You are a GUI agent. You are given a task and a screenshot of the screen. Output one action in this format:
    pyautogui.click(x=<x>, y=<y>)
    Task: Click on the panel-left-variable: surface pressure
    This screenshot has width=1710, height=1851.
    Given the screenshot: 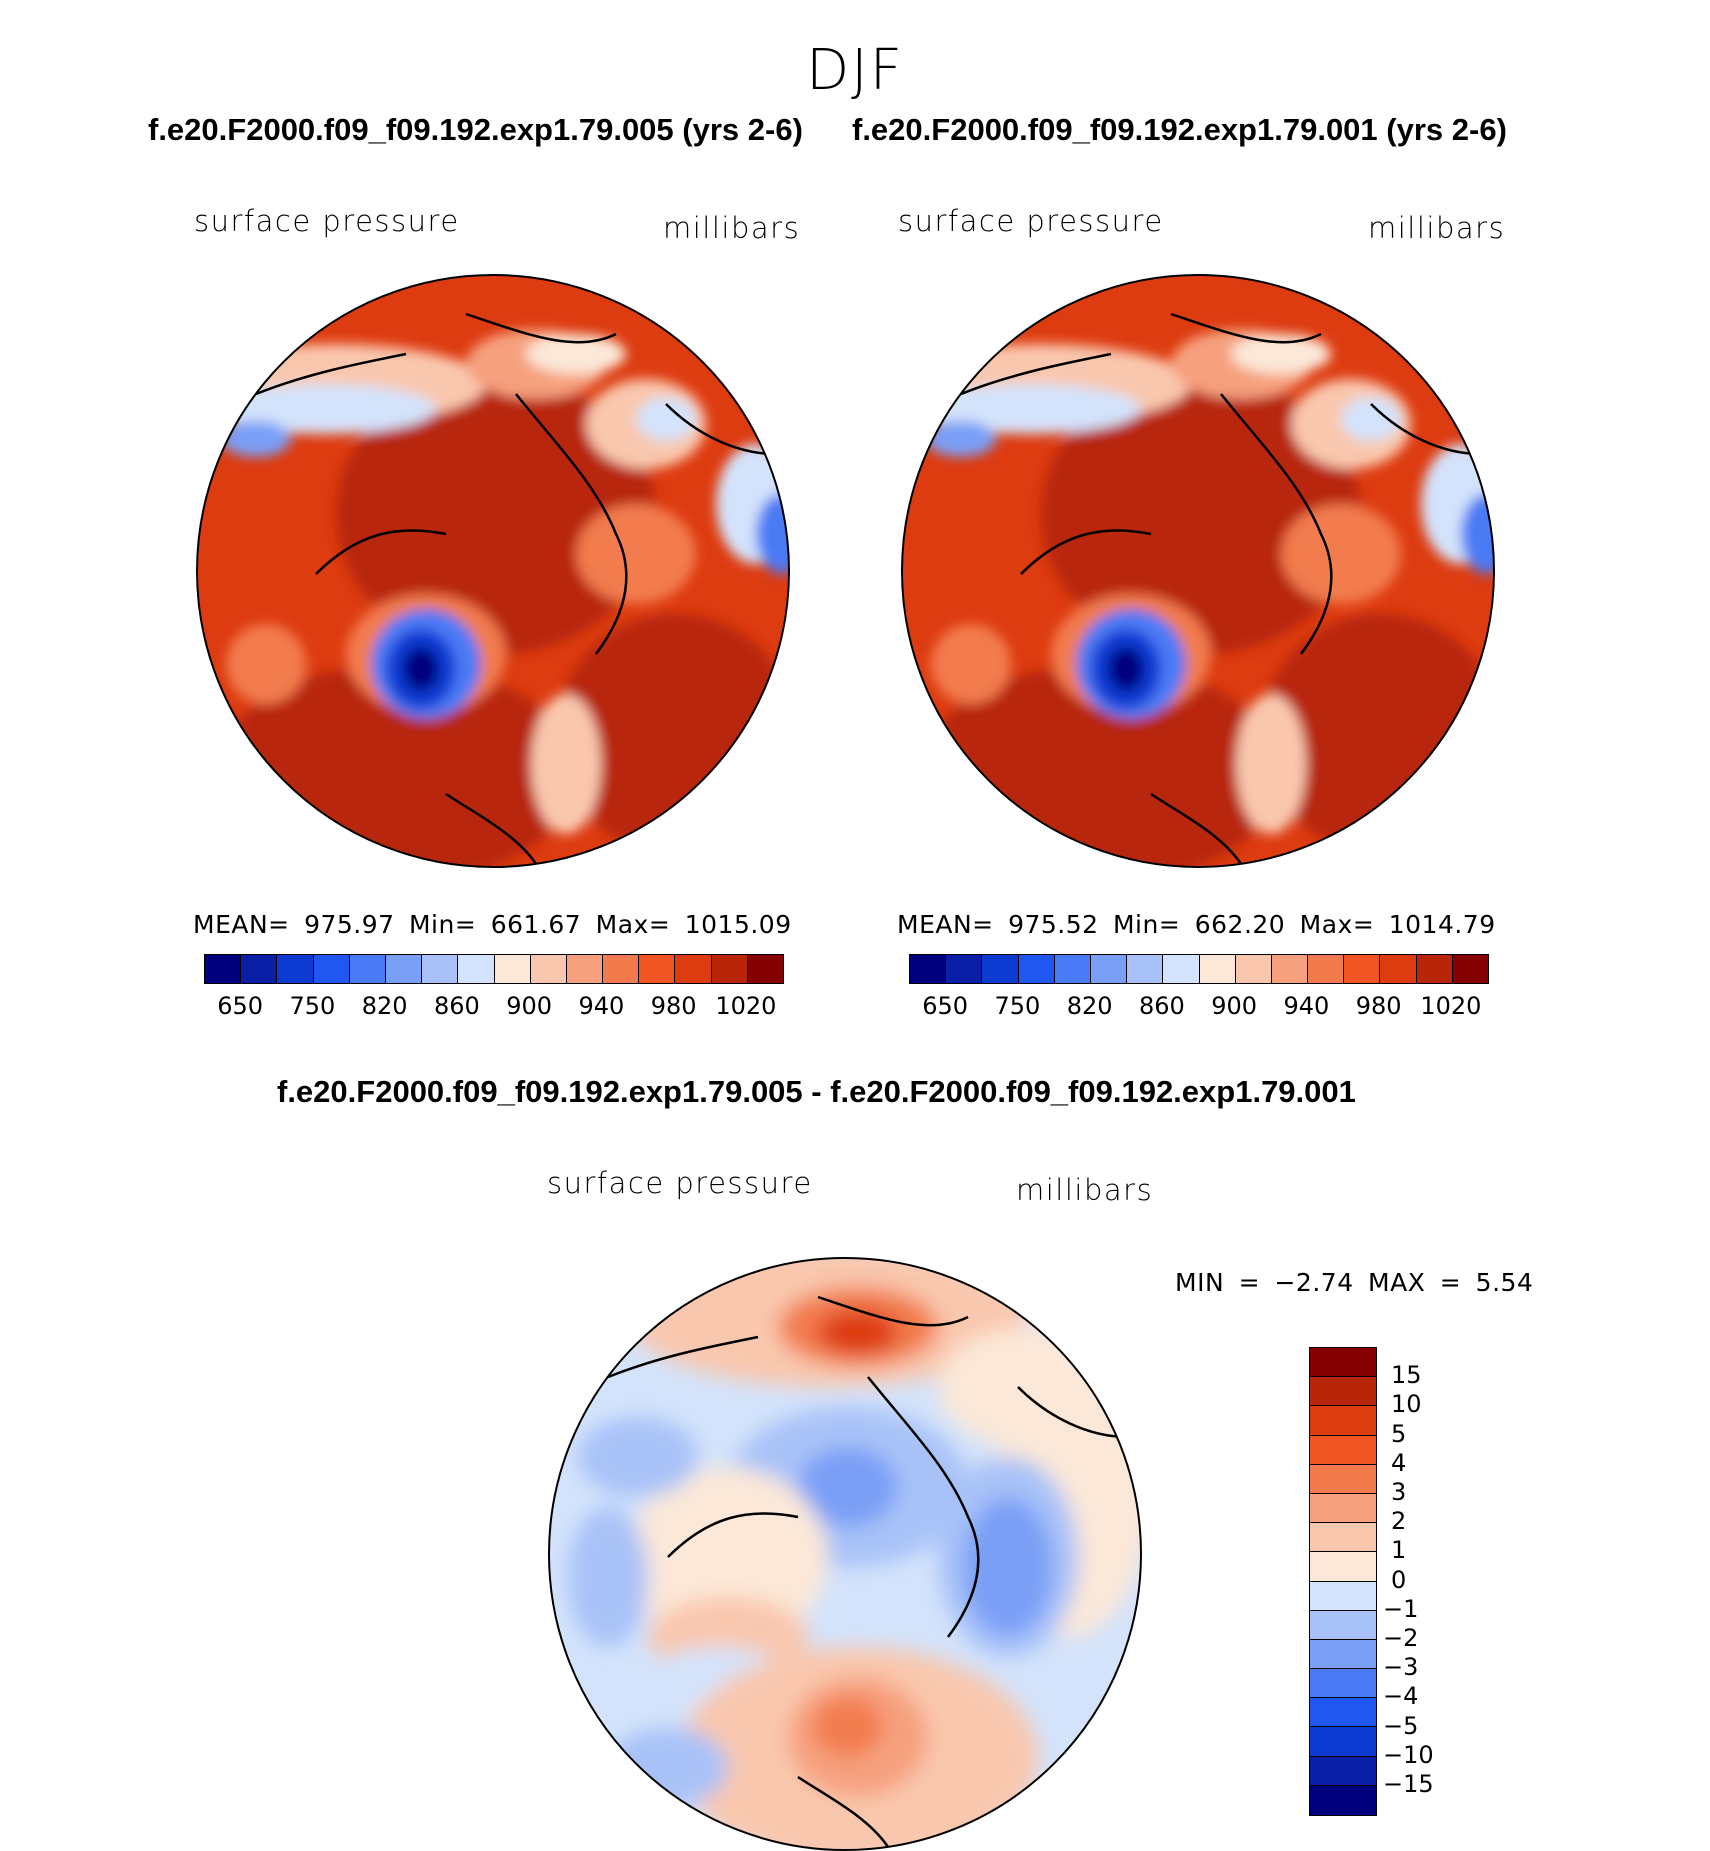 What is the action you would take?
    pyautogui.click(x=327, y=221)
    